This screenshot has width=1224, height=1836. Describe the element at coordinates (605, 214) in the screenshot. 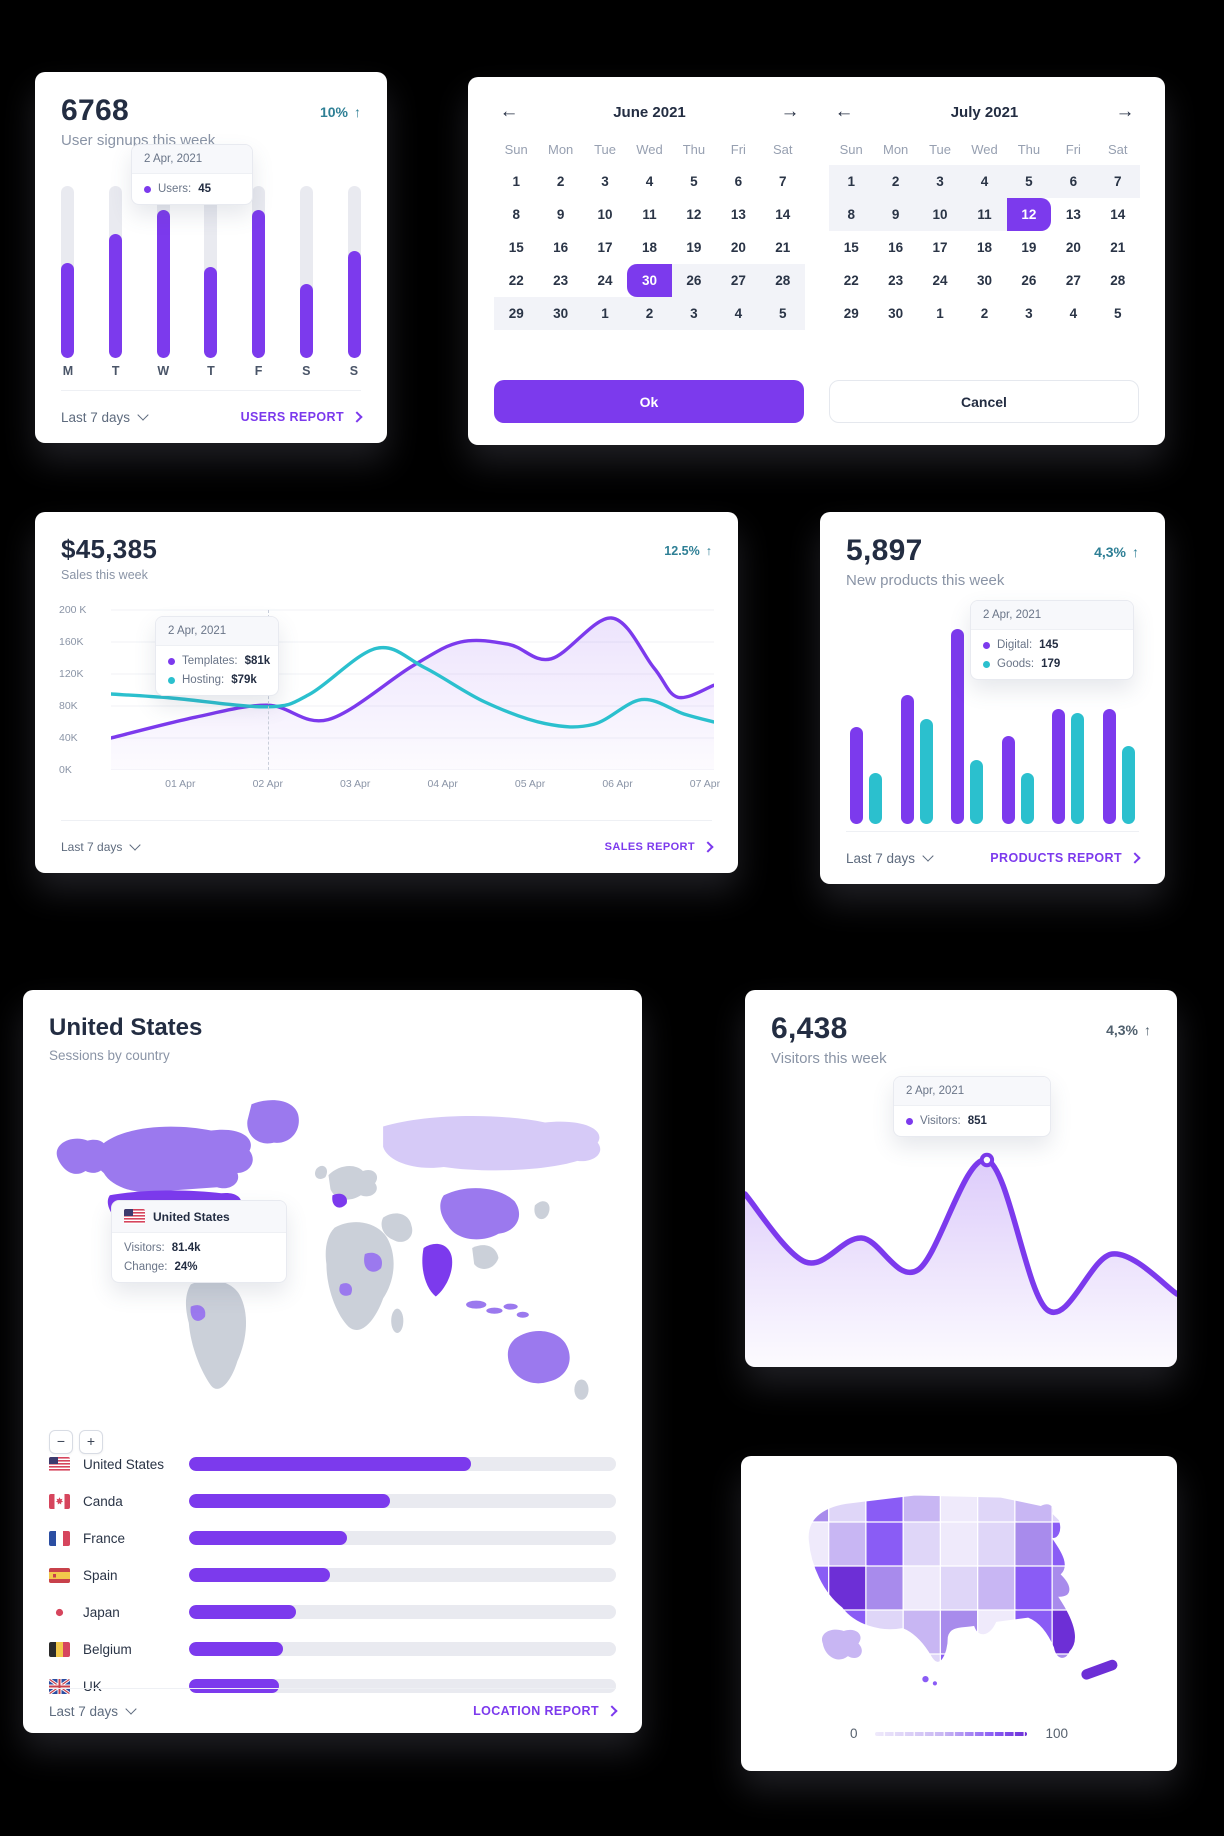

I see `calendar-day: 10` at that location.